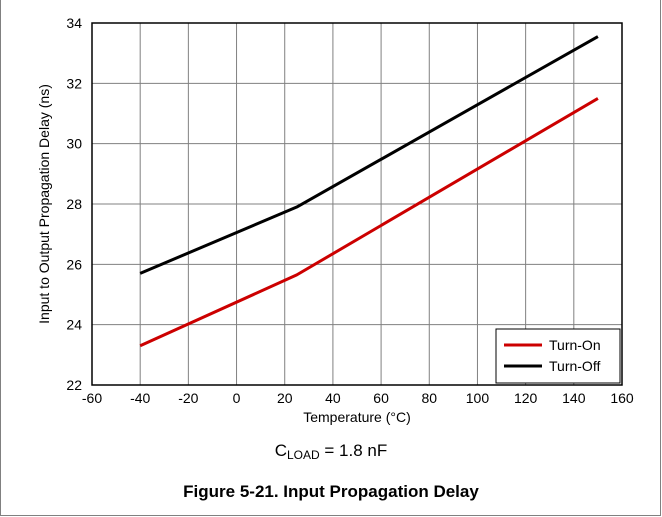 This screenshot has width=662, height=517. Describe the element at coordinates (74, 264) in the screenshot. I see `y-tick-label: 26` at that location.